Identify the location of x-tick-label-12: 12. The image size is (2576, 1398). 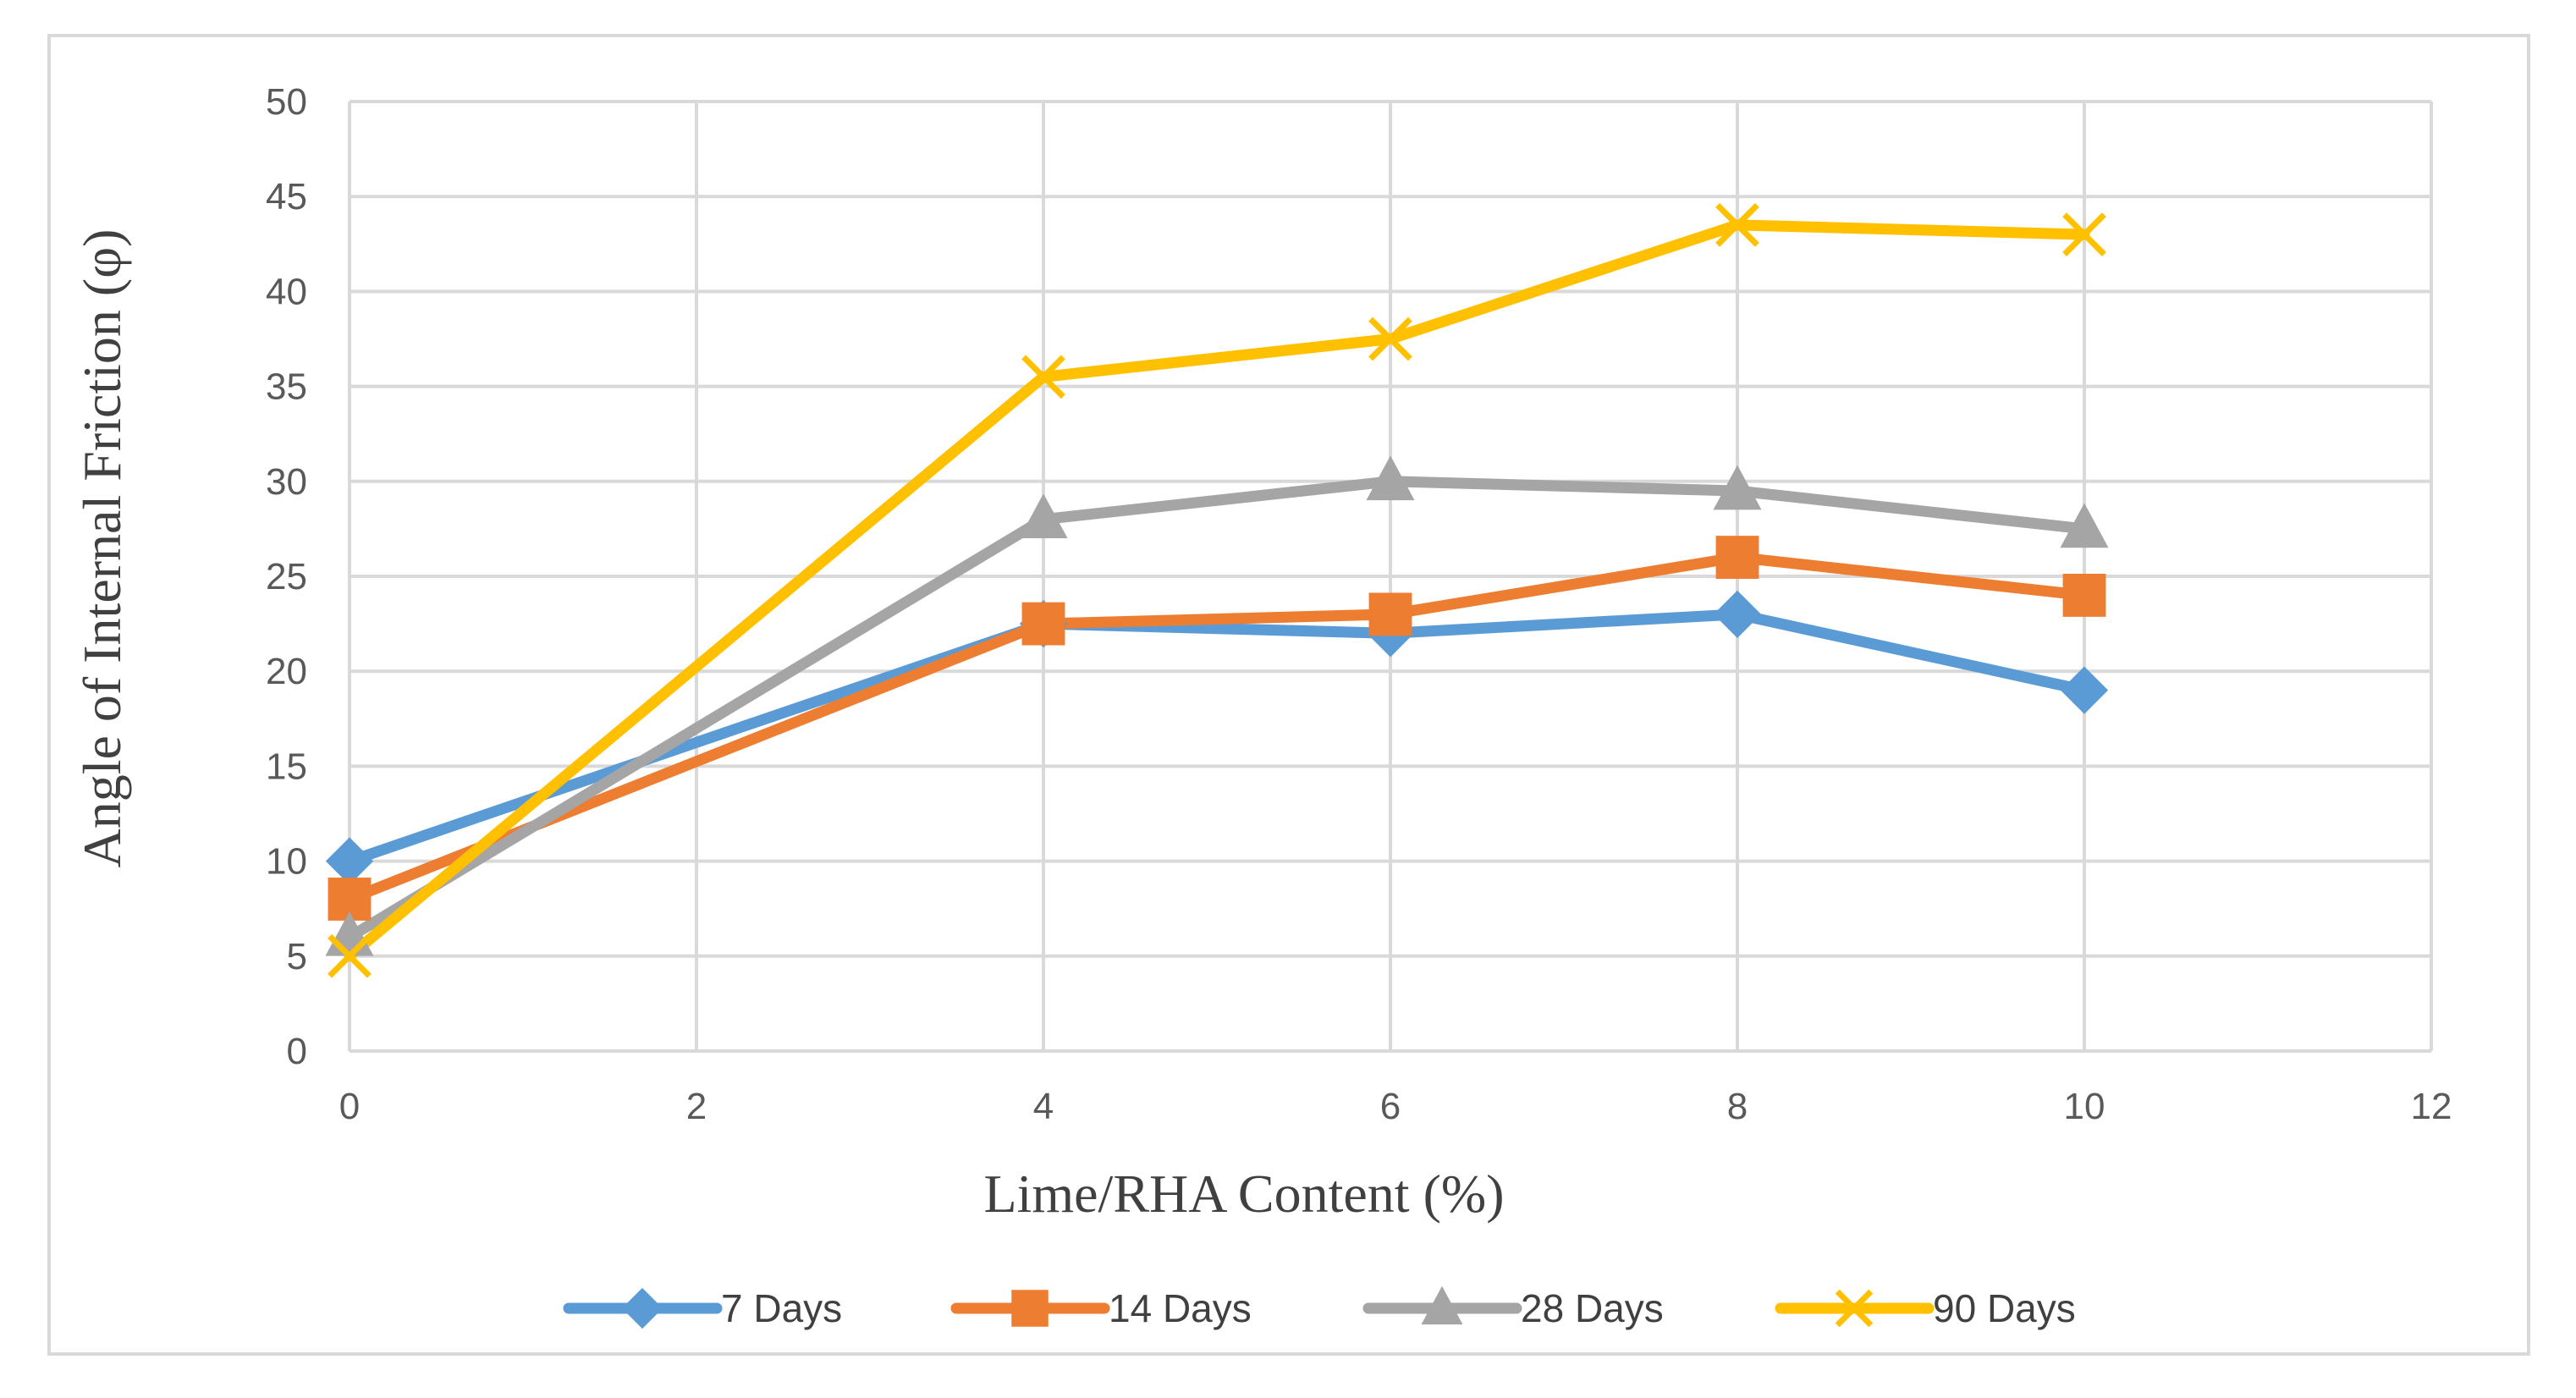
(2431, 1106).